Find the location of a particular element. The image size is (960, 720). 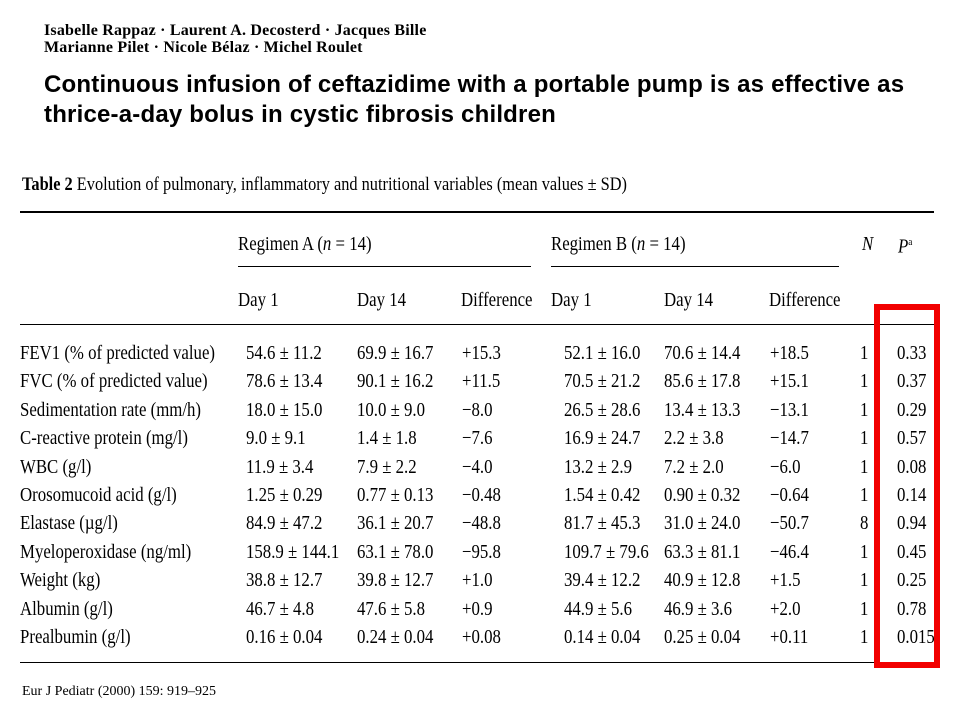

cell-b-day14: 46.9 ± 3.6 is located at coordinates (698, 608).